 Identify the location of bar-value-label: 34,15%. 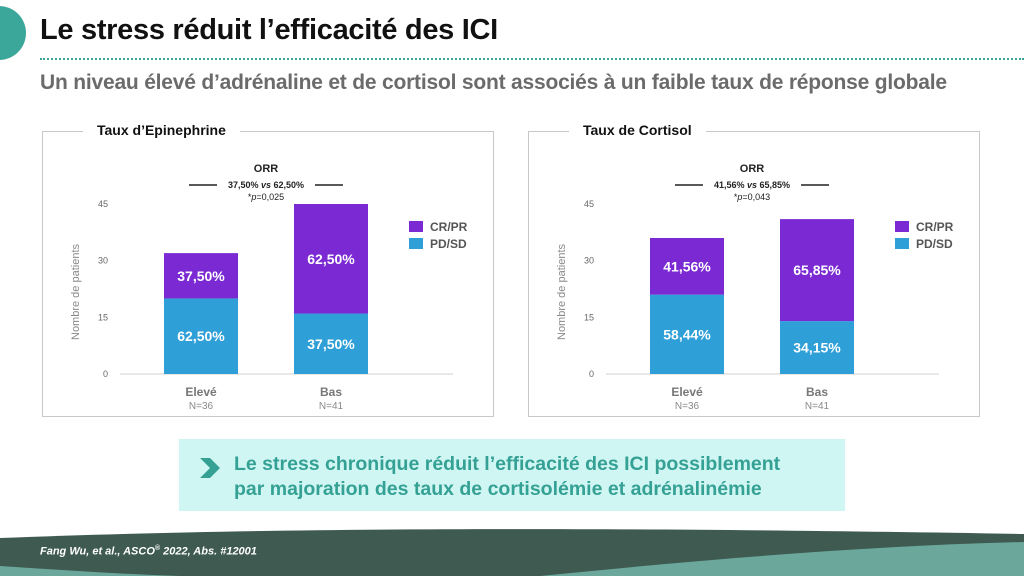
(817, 348).